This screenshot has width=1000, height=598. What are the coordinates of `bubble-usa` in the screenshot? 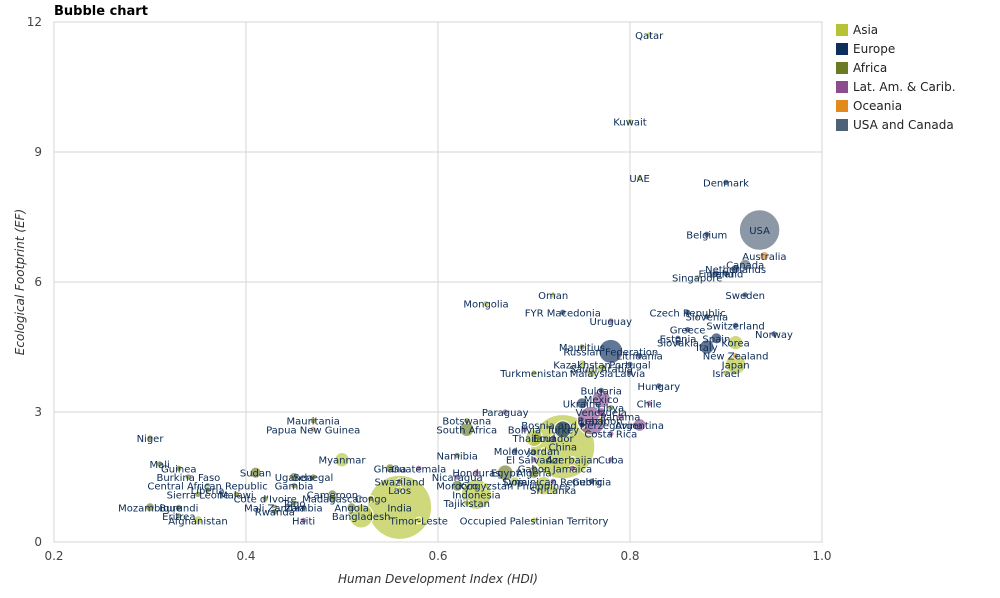 It's located at (759, 230).